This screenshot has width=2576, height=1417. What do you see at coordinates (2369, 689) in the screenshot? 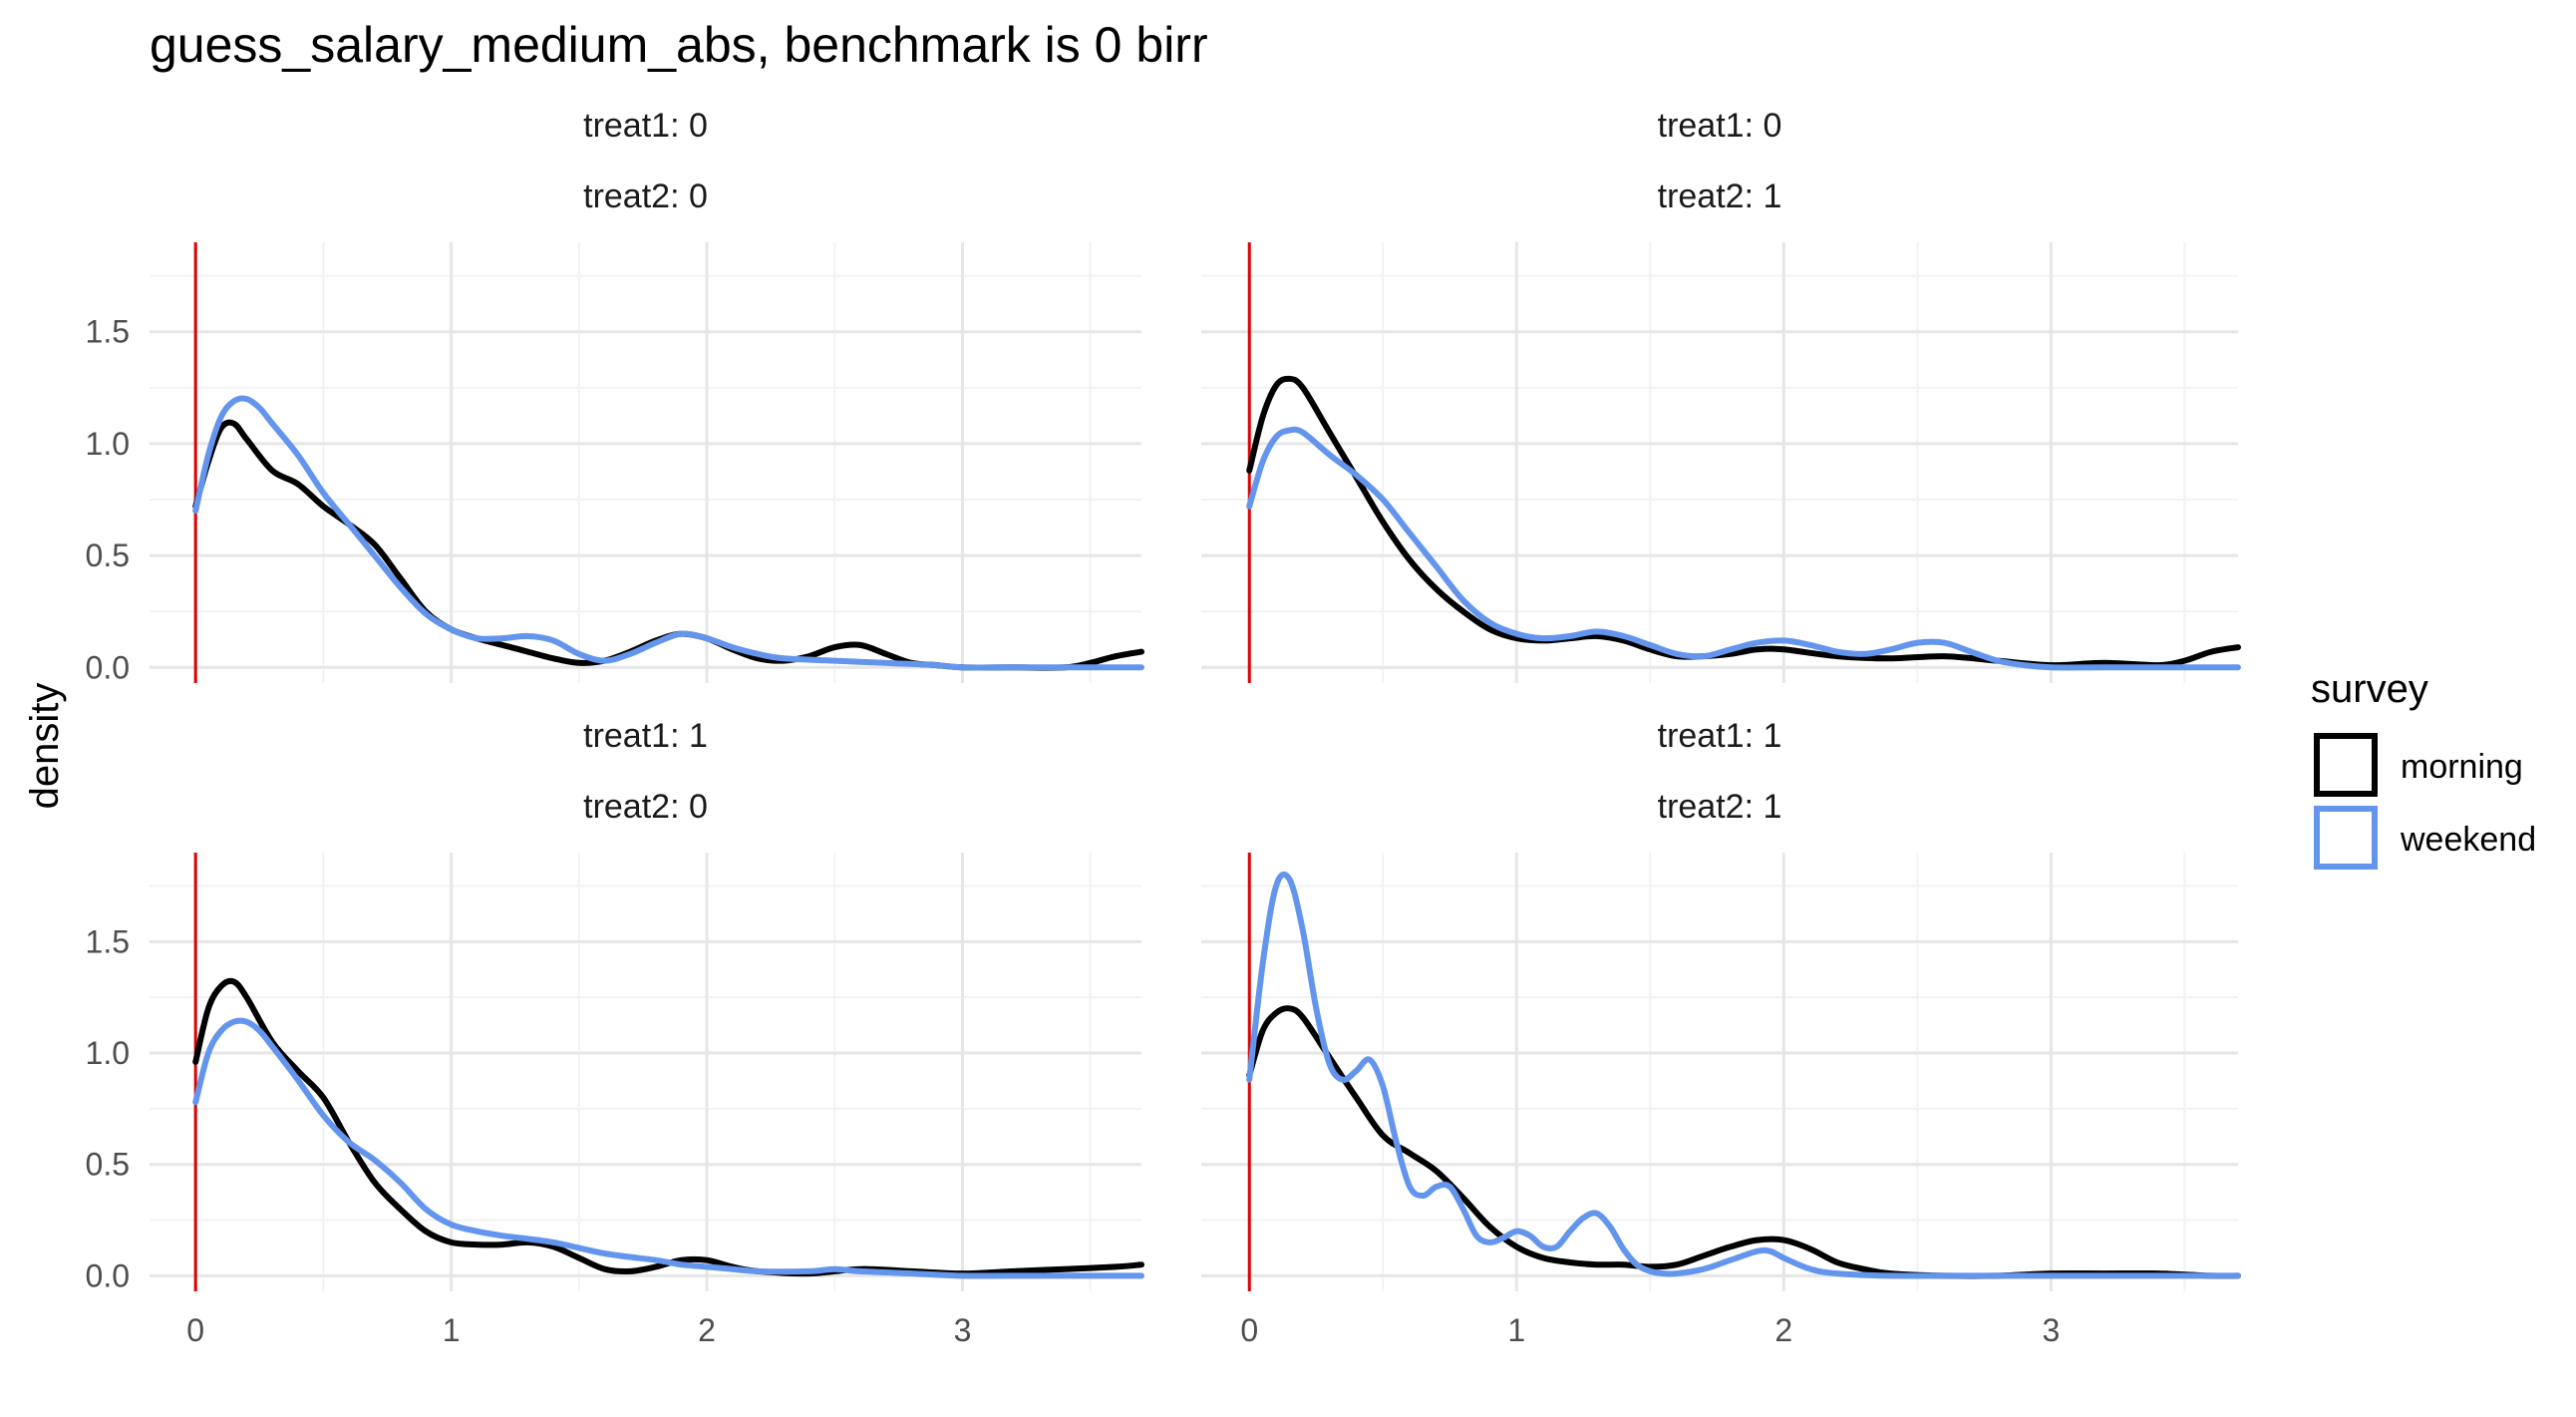
I see `legend-title: survey` at bounding box center [2369, 689].